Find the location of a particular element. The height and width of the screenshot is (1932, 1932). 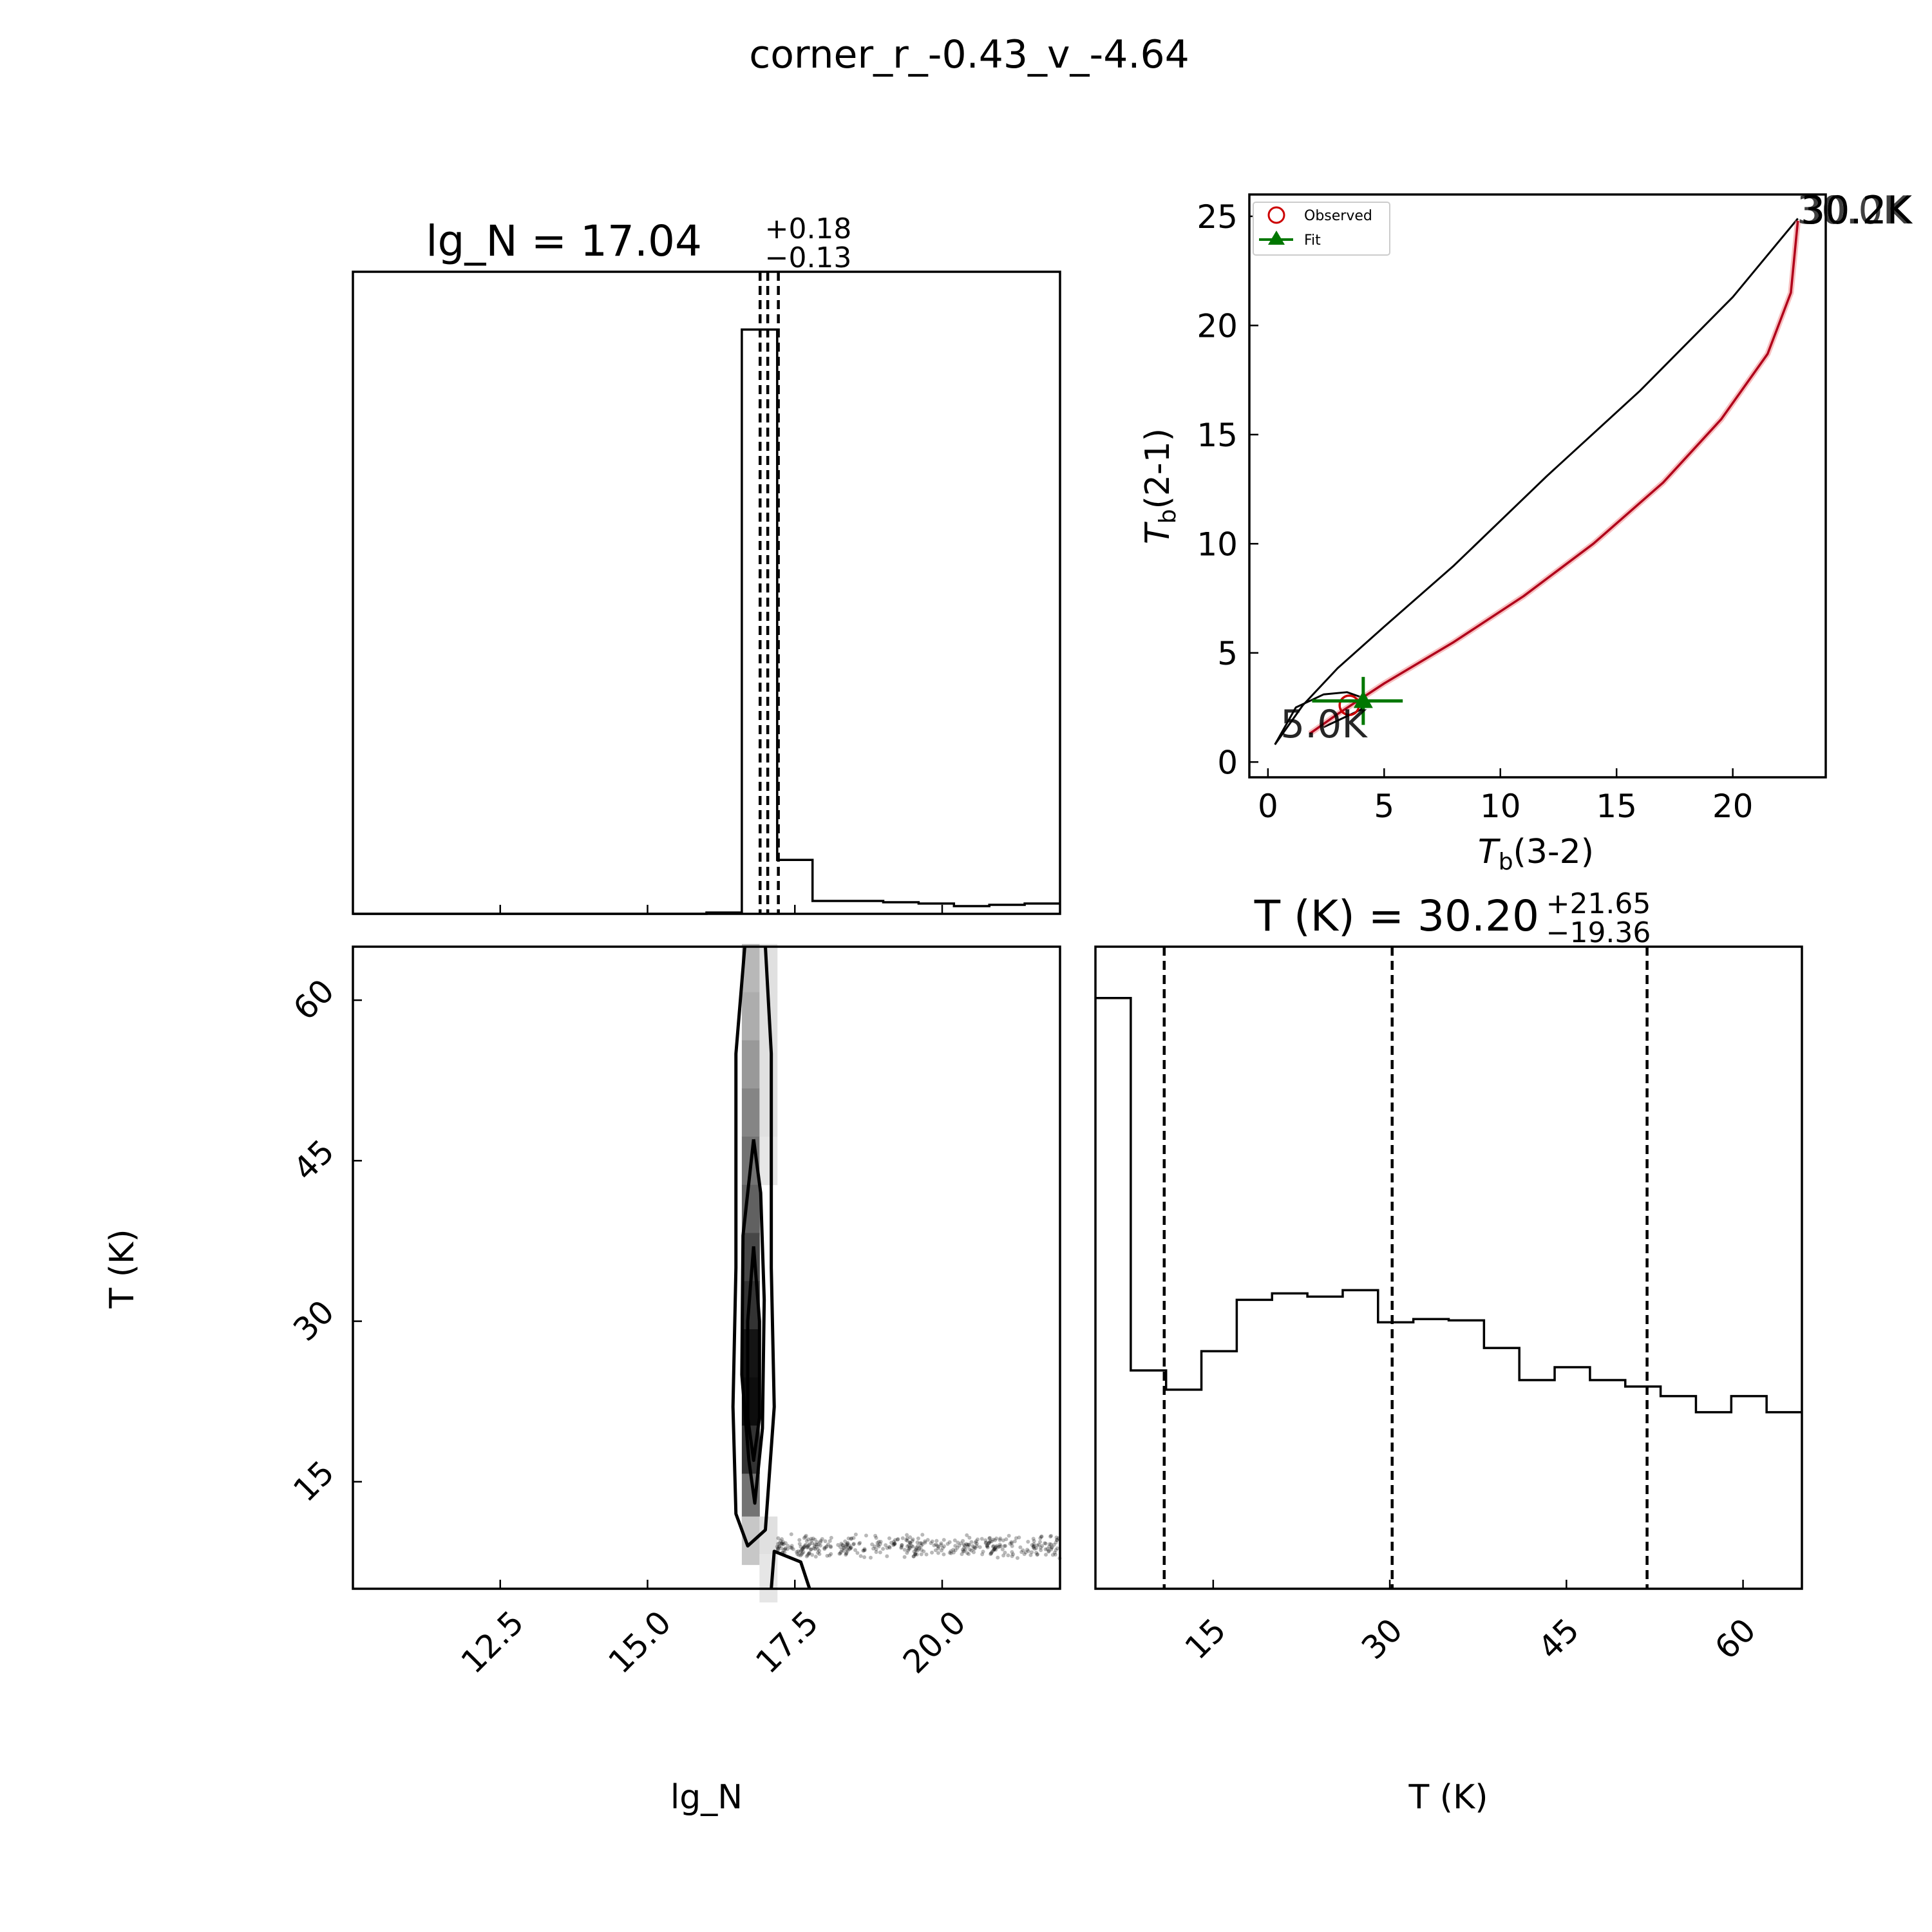

ratio-yticklabel-1: 5 is located at coordinates (1227, 653).